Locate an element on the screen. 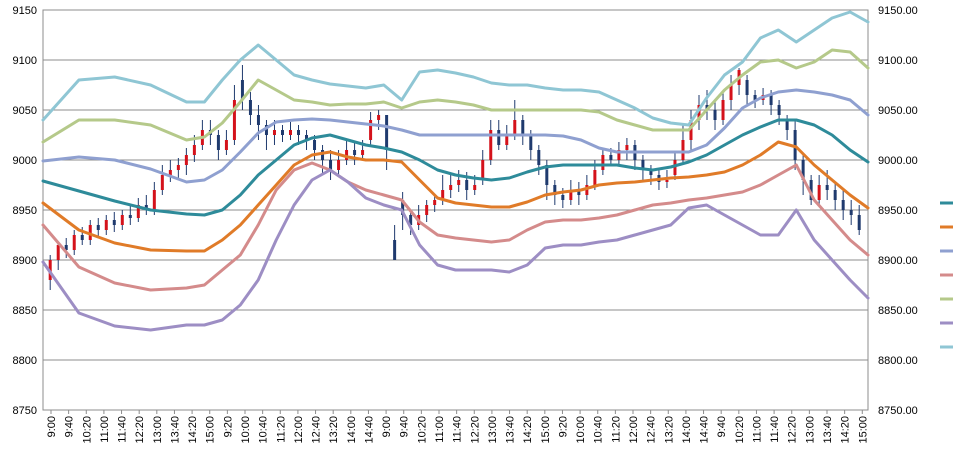  y-tick-label-left: 8950 is located at coordinates (25, 211).